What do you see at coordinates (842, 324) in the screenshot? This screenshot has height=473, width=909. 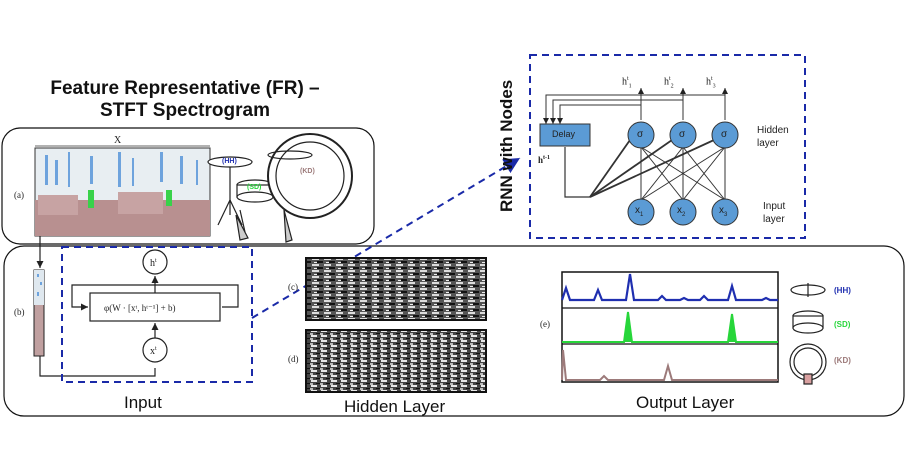 I see `legend-sd: (SD)` at bounding box center [842, 324].